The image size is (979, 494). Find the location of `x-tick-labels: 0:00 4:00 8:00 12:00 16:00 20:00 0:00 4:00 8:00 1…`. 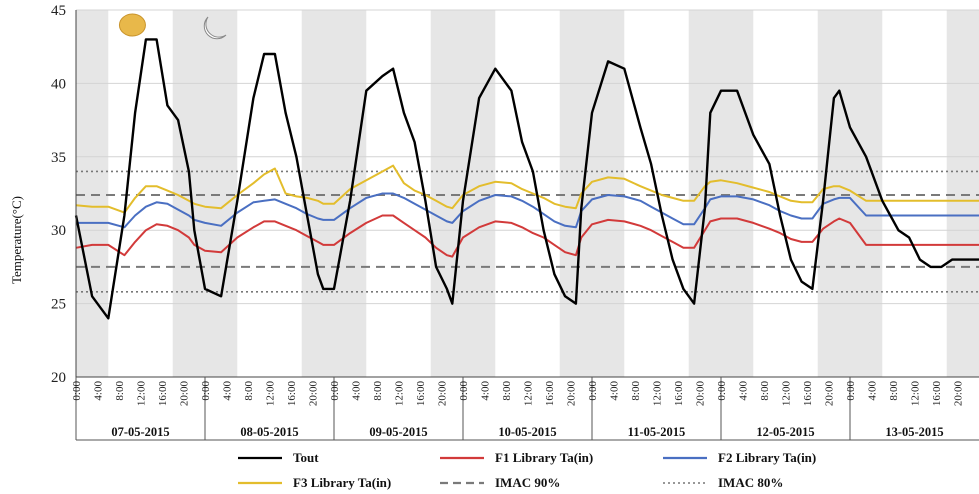

x-tick-labels: 0:00 4:00 8:00 12:00 16:00 20:00 0:00 4:00 8:00 1… is located at coordinates (518, 394).